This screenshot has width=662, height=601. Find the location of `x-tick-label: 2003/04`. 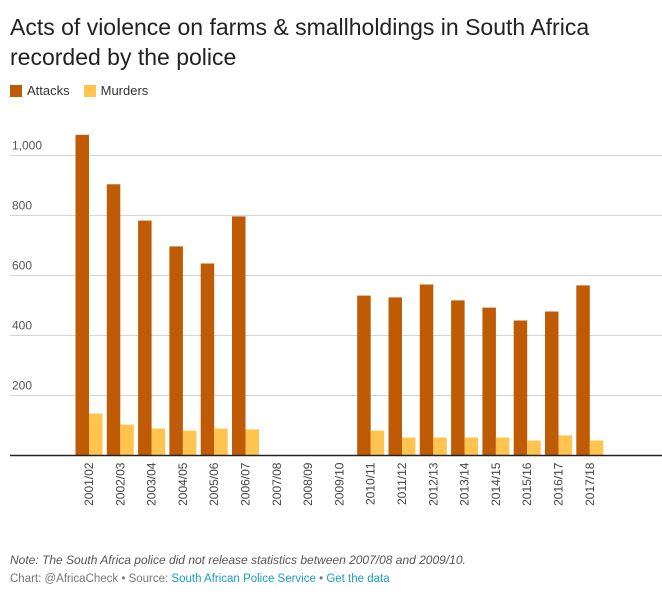

x-tick-label: 2003/04 is located at coordinates (152, 484).